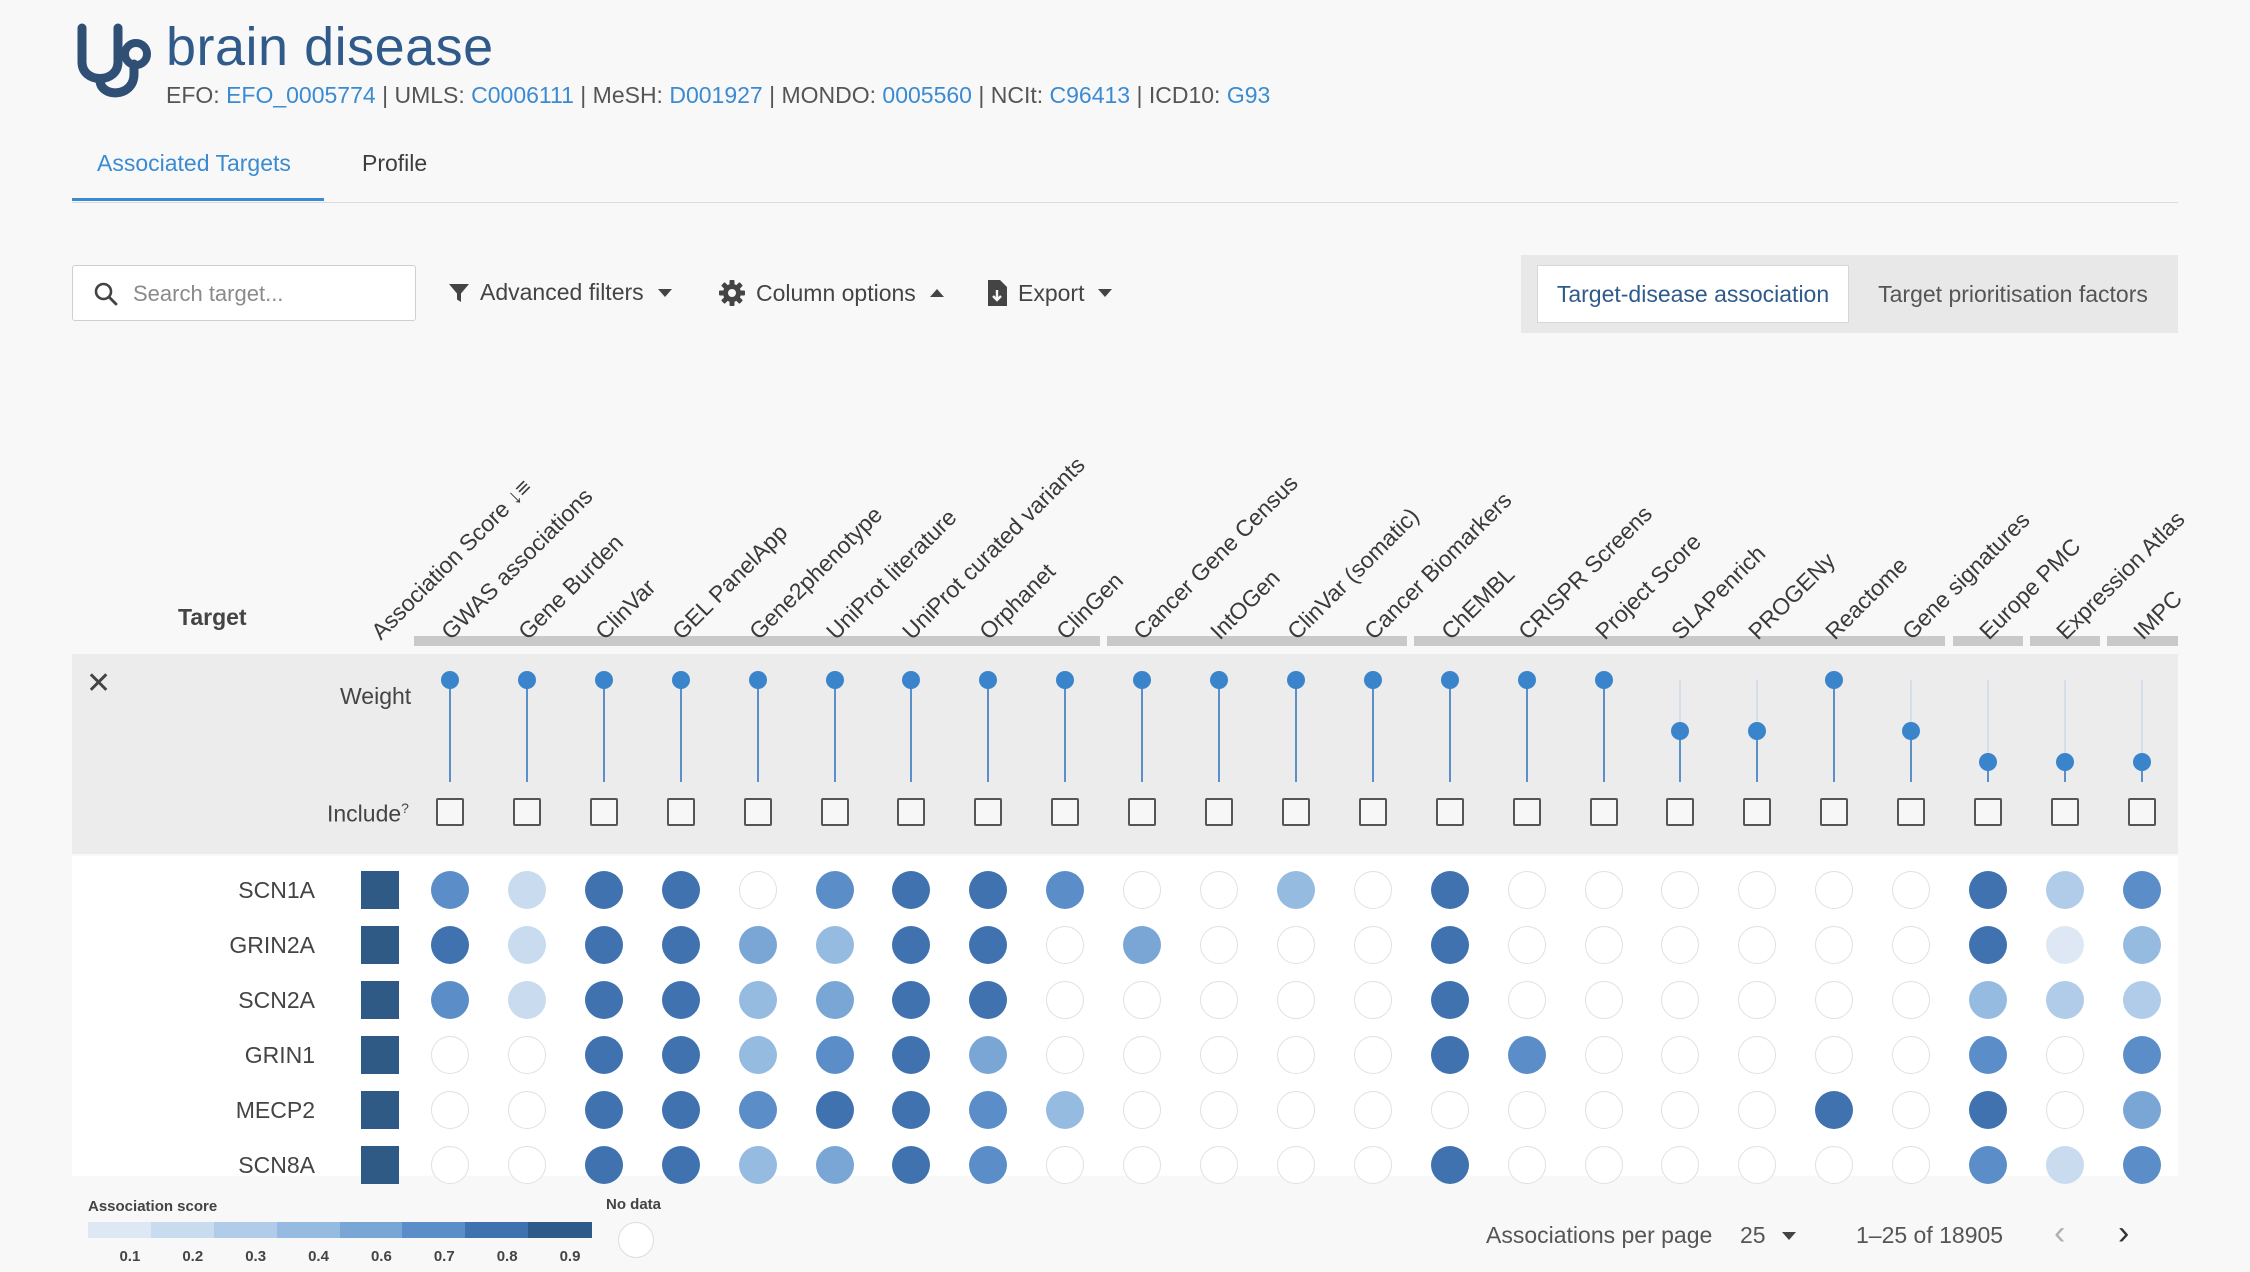  Describe the element at coordinates (2060, 1233) in the screenshot. I see `previous-page-icon: ‹` at that location.